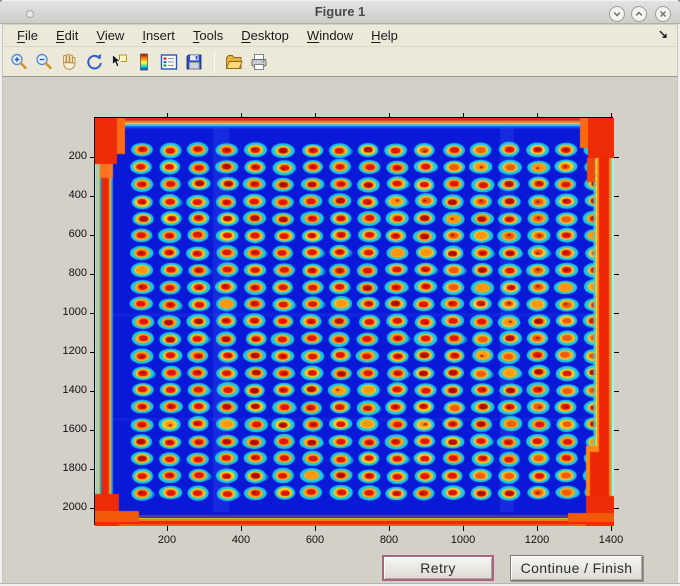  Describe the element at coordinates (158, 35) in the screenshot. I see `menu-item-insert: Insert` at that location.